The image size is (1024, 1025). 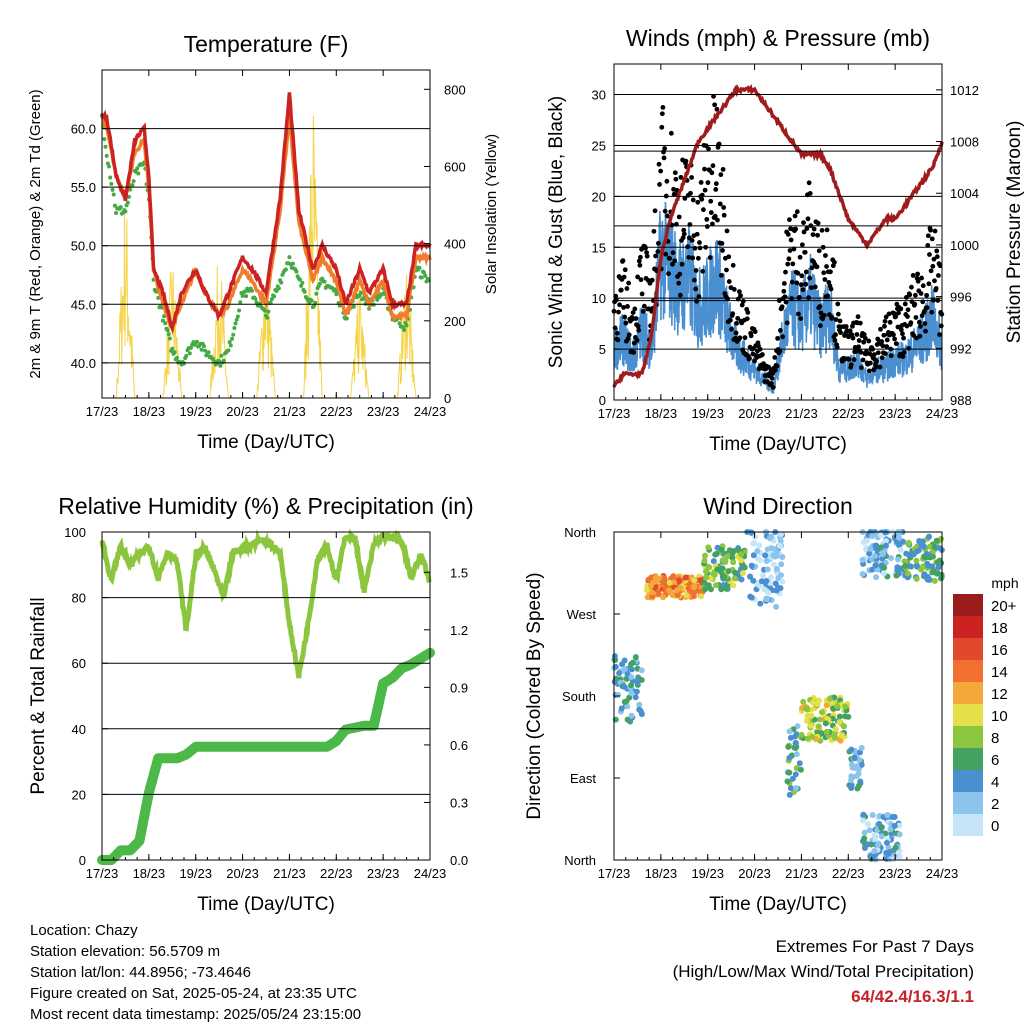 I want to click on temp-y2tick-label: 0, so click(x=447, y=398).